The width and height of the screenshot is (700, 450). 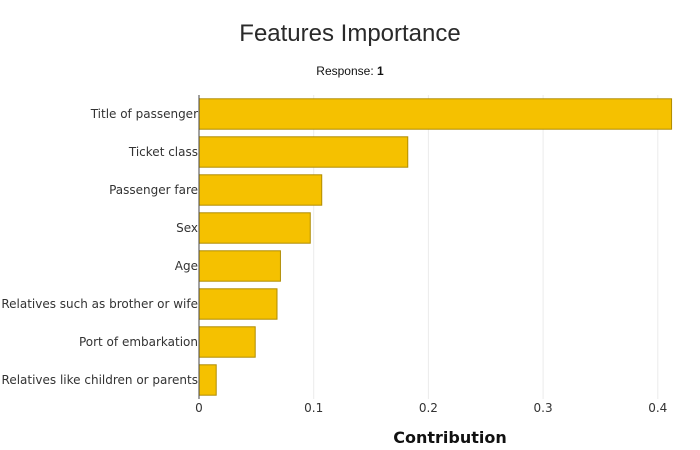 What do you see at coordinates (428, 408) in the screenshot?
I see `x-tick-label: 0.2` at bounding box center [428, 408].